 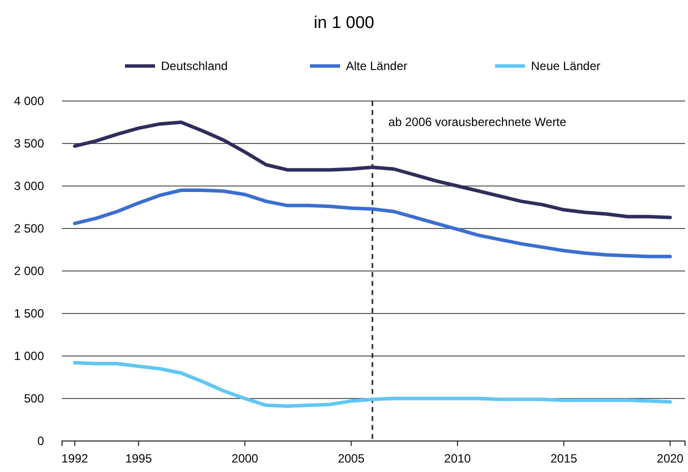 I want to click on x-tick-label: 2015, so click(x=564, y=459).